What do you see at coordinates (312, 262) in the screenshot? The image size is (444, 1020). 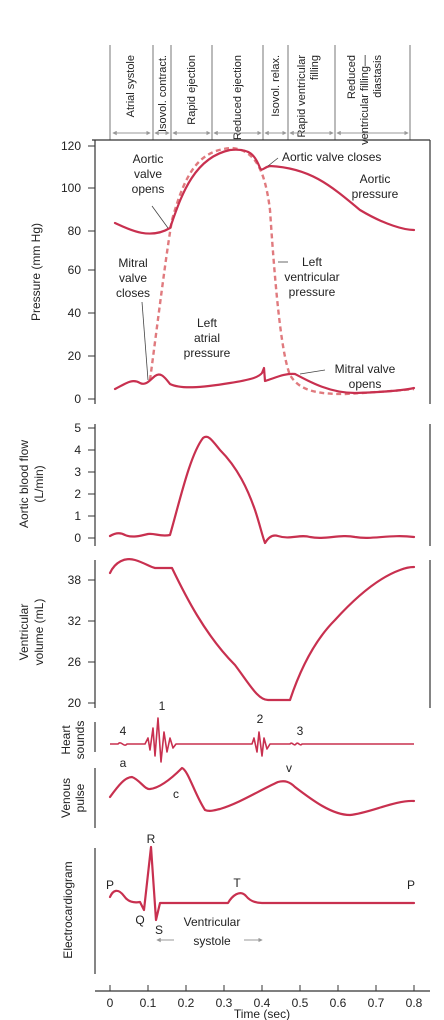 I see `annot-left-ventricular-pressure-1: Left` at bounding box center [312, 262].